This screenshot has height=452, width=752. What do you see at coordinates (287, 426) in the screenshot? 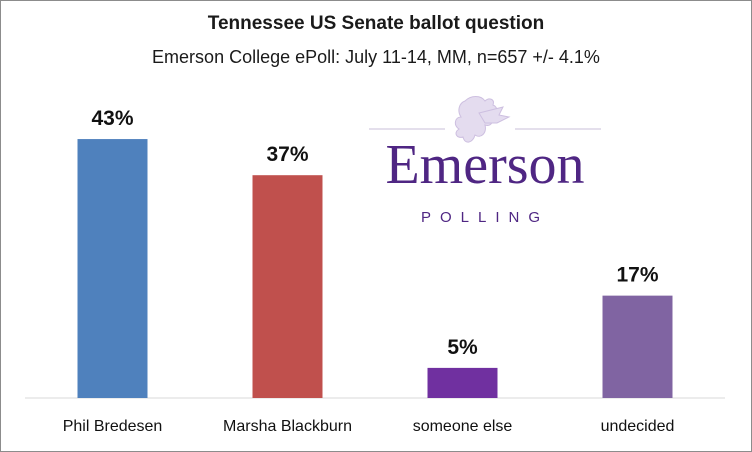
I see `category-label: Marsha Blackburn` at bounding box center [287, 426].